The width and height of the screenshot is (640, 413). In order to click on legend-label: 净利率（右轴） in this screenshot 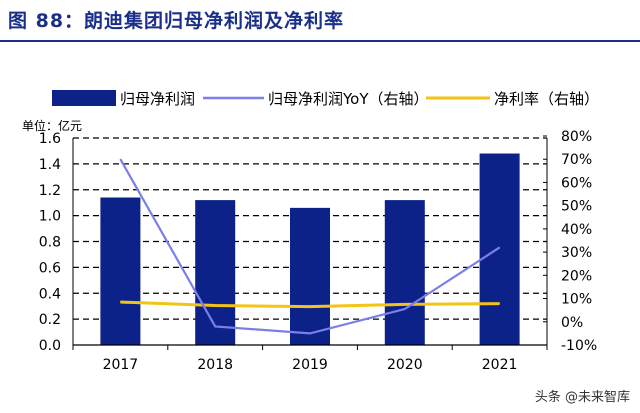, I will do `click(546, 99)`.